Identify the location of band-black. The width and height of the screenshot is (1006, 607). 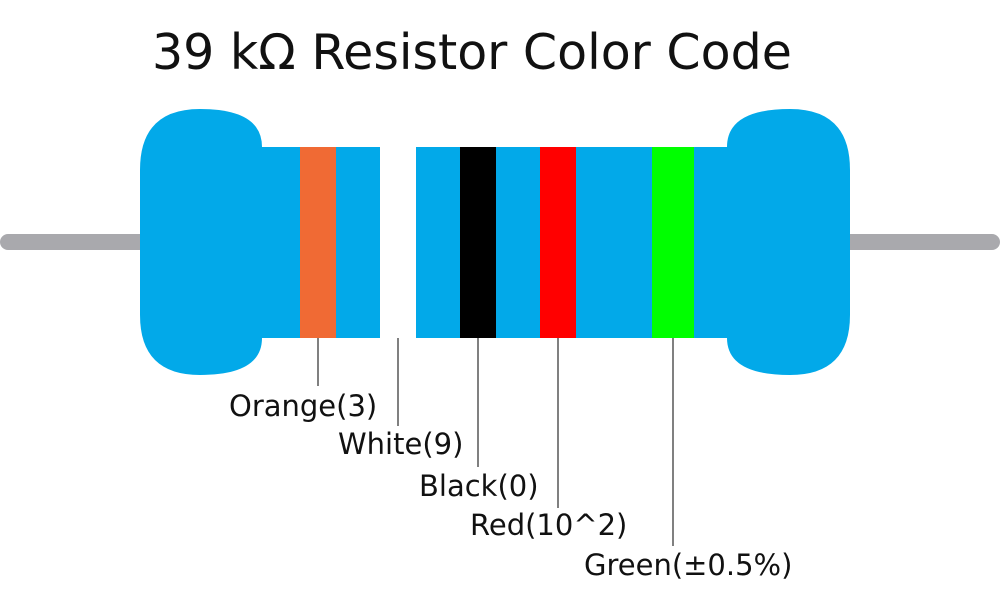
(478, 242).